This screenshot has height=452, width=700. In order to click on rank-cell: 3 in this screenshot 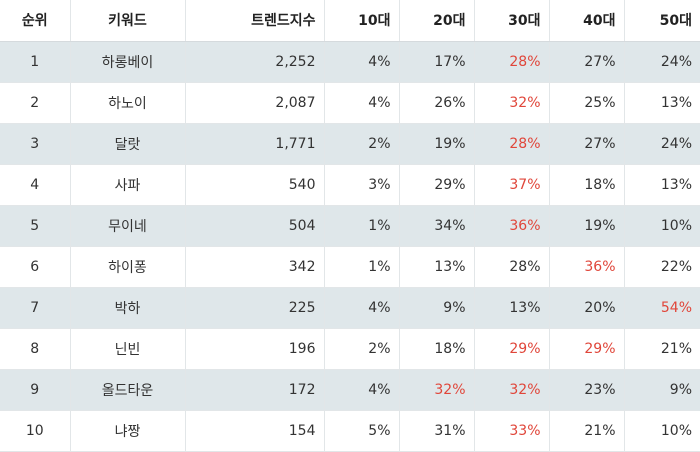, I will do `click(35, 144)`.